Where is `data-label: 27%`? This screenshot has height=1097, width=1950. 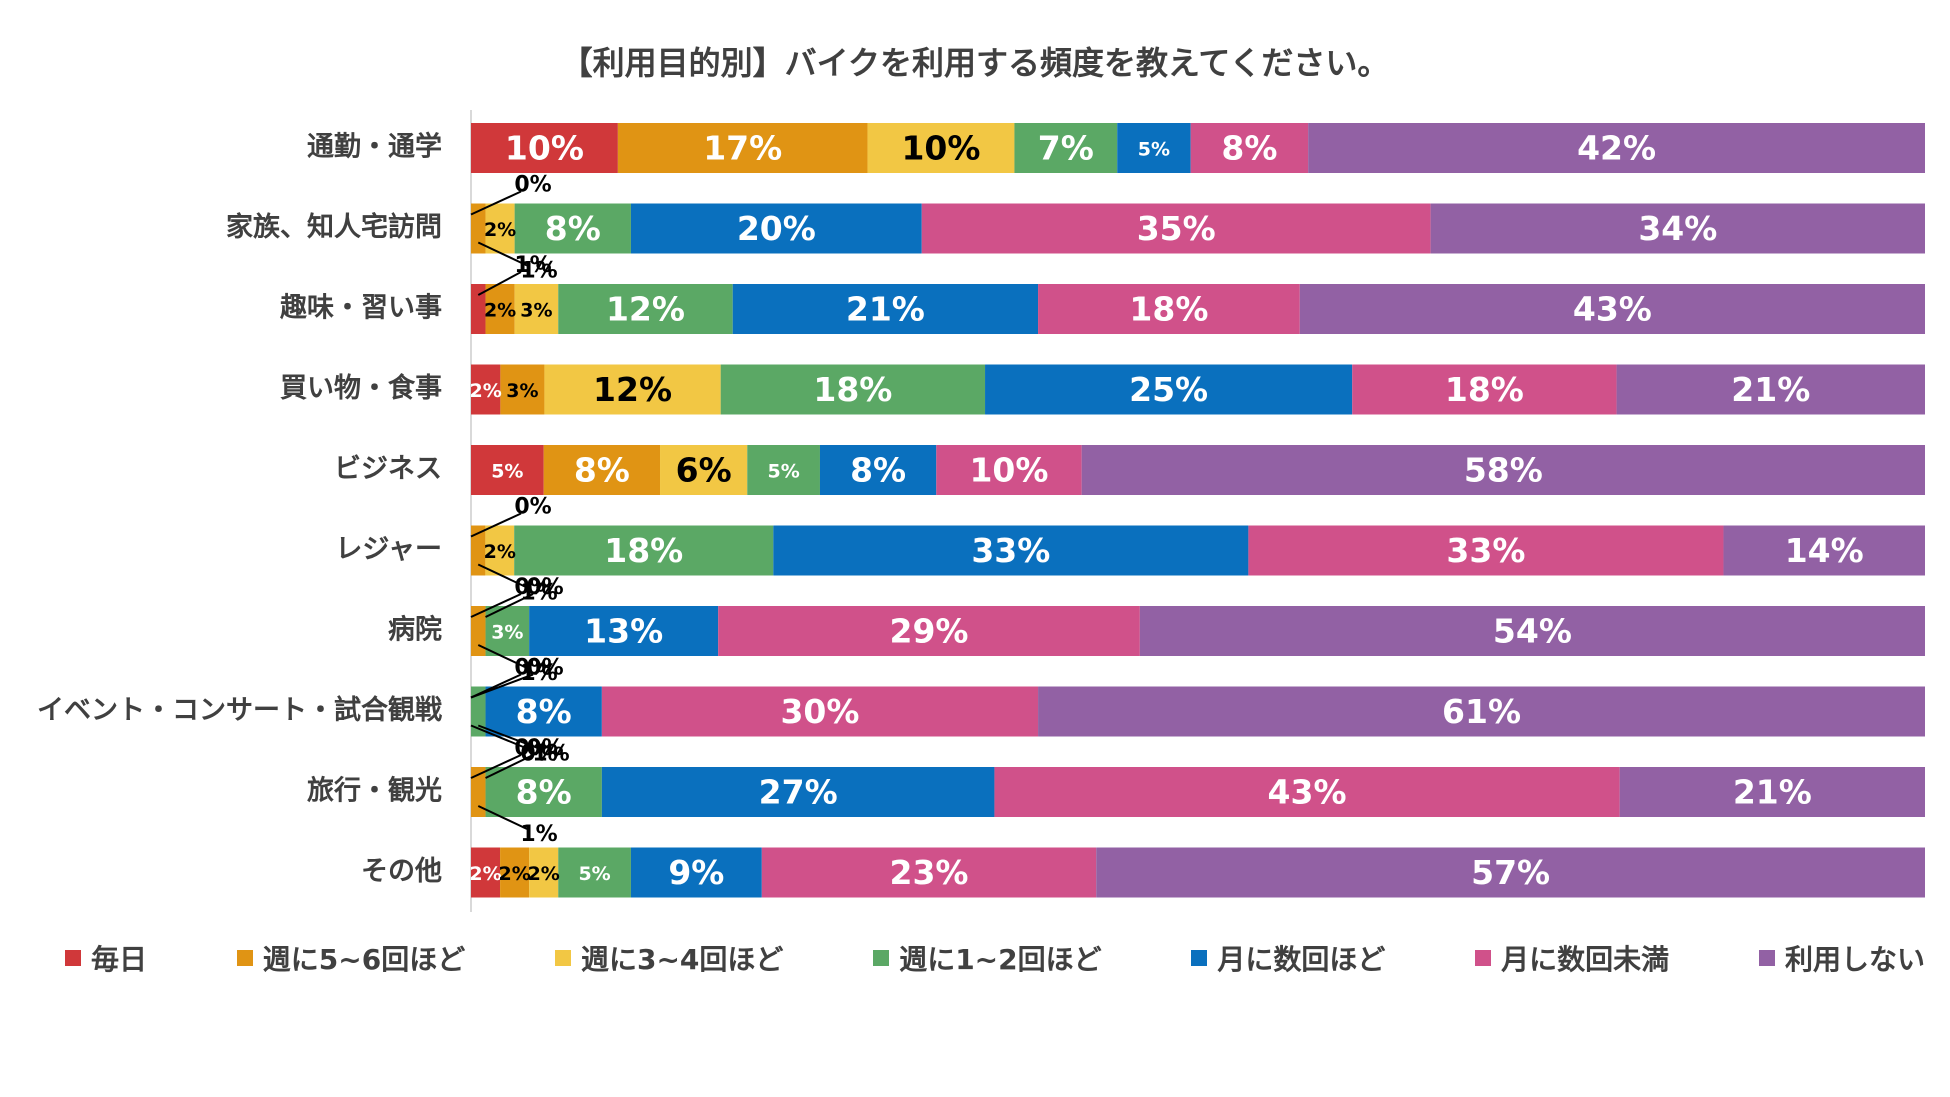
data-label: 27% is located at coordinates (798, 792).